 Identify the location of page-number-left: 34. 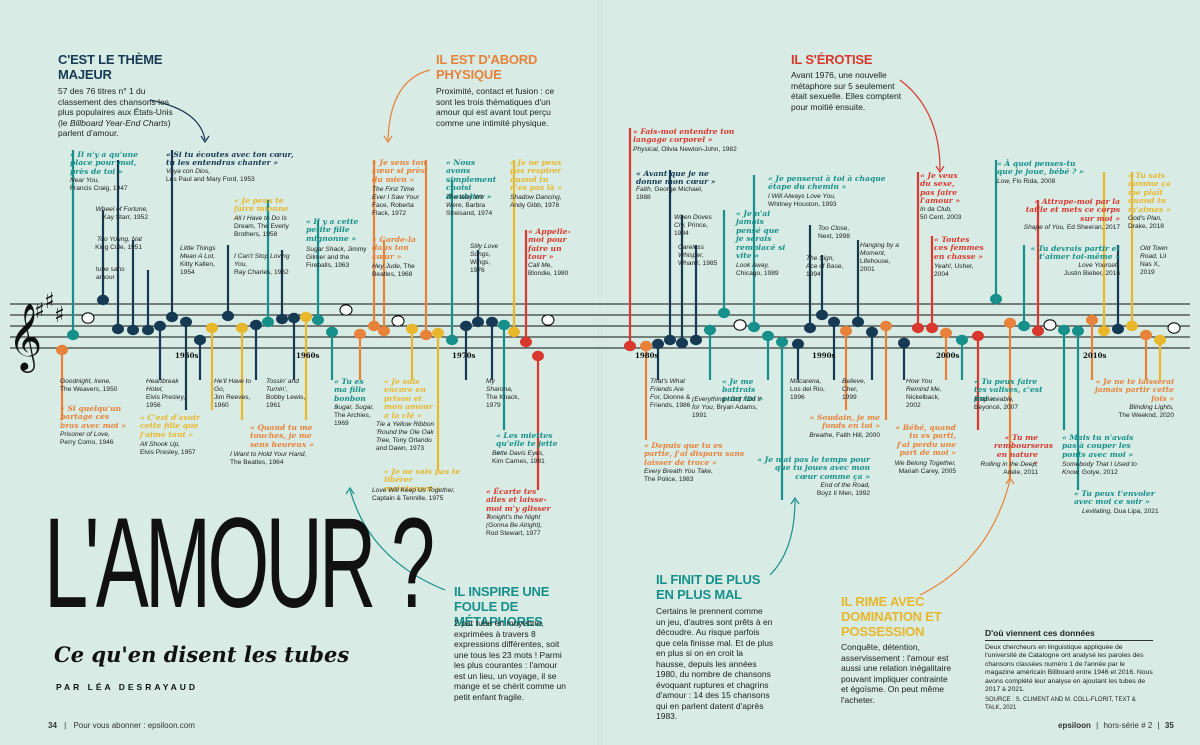
(52, 725).